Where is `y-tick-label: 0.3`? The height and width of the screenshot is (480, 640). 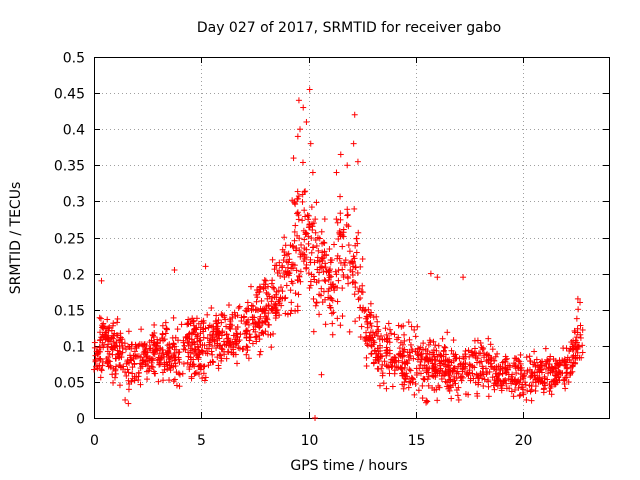 y-tick-label: 0.3 is located at coordinates (74, 203).